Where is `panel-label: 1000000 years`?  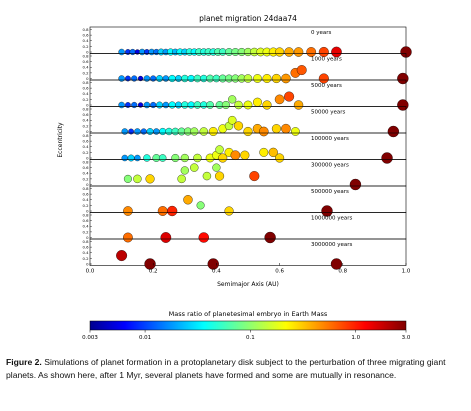 panel-label: 1000000 years is located at coordinates (332, 219).